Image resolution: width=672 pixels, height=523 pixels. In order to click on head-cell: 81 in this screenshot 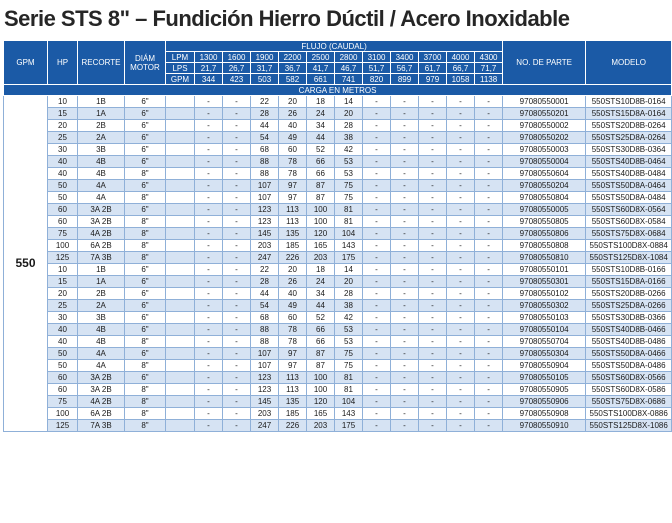, I will do `click(348, 389)`.